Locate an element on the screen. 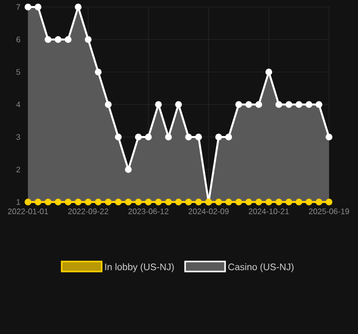 This screenshot has height=334, width=358. legend-label: In lobby (US-NJ) is located at coordinates (139, 267).